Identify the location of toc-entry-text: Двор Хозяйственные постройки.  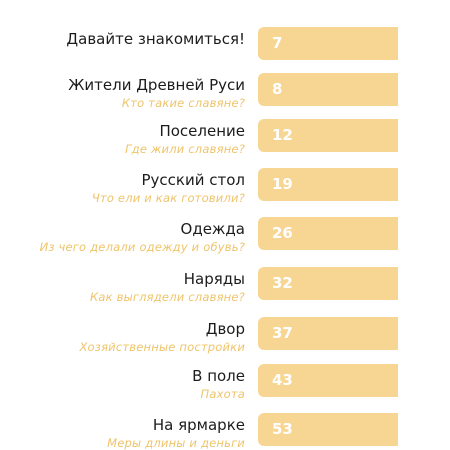
(125, 337).